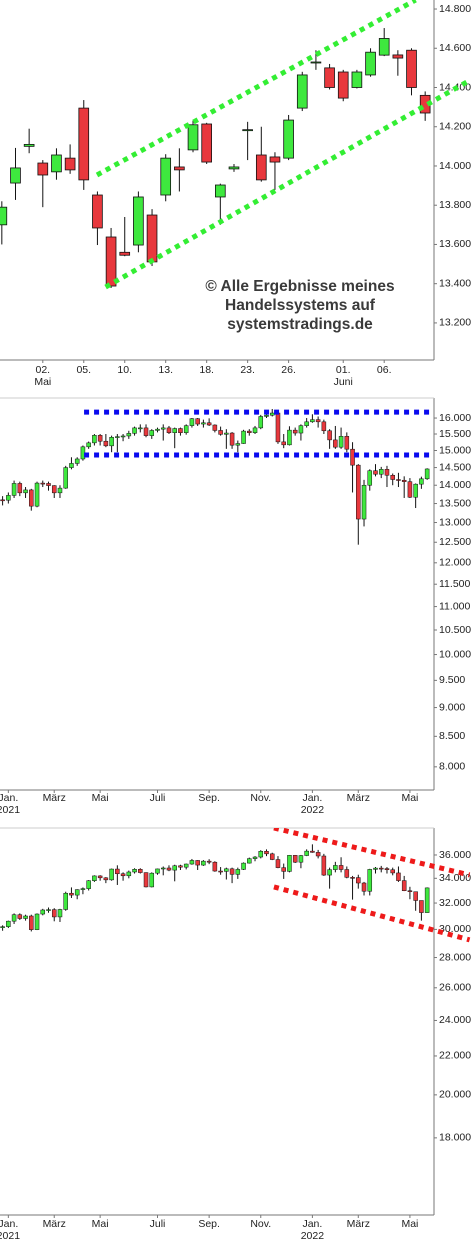  Describe the element at coordinates (206, 370) in the screenshot. I see `x-tick-label: 18.` at that location.